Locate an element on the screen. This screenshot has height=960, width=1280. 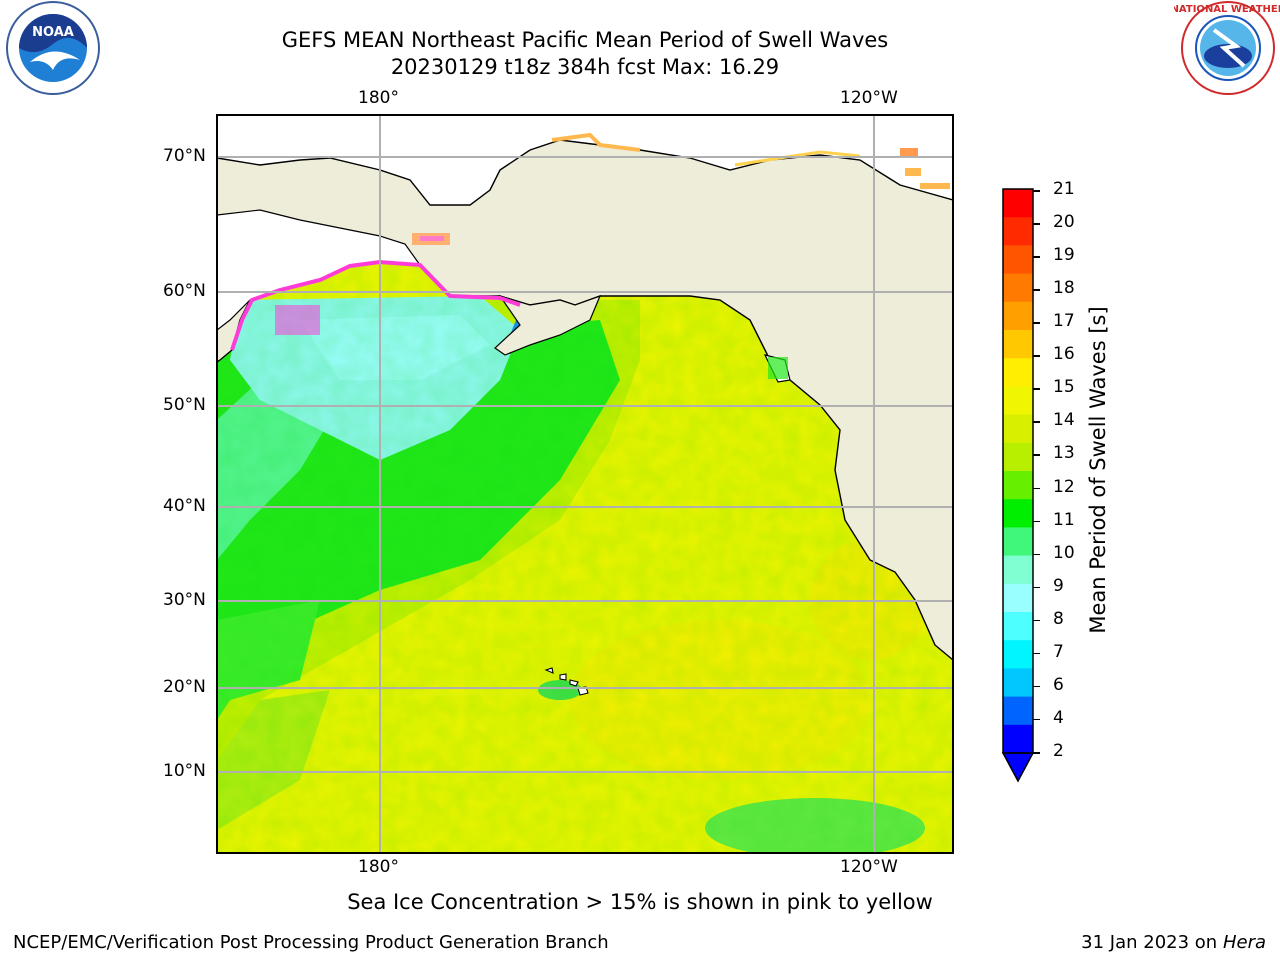
footer-right: 31 Jan 2023 on Hera is located at coordinates (1173, 942).